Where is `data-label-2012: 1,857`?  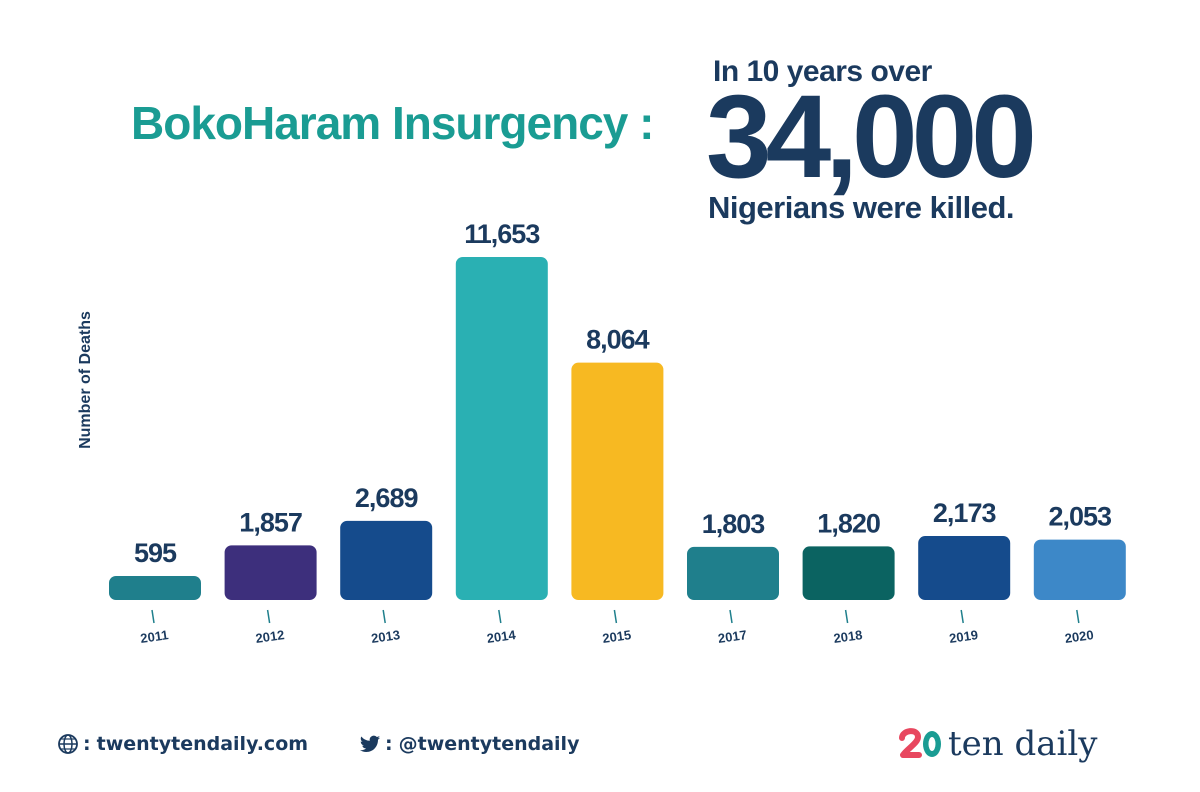
data-label-2012: 1,857 is located at coordinates (270, 522).